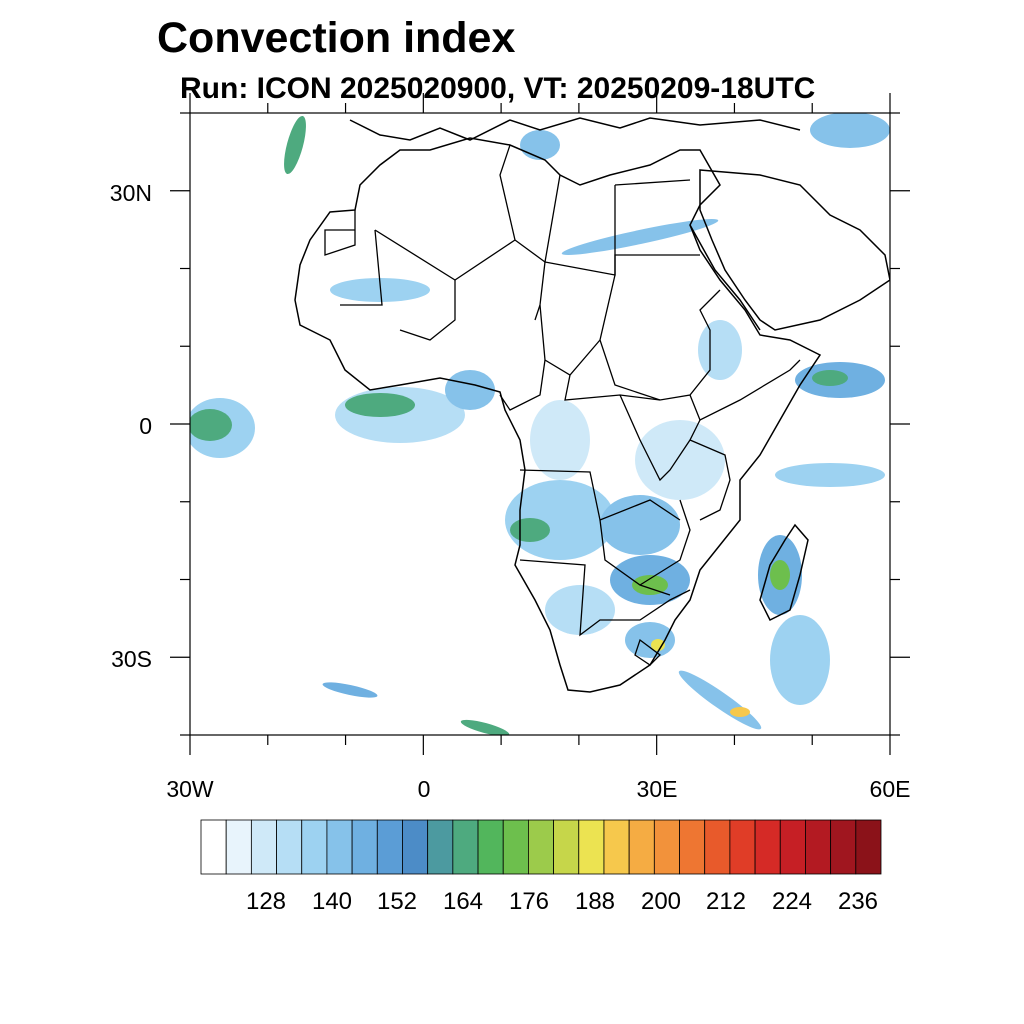 The height and width of the screenshot is (1024, 1024). What do you see at coordinates (498, 88) in the screenshot?
I see `chart-subtitle: Run: ICON 2025020900, VT: 20250209-18UTC` at bounding box center [498, 88].